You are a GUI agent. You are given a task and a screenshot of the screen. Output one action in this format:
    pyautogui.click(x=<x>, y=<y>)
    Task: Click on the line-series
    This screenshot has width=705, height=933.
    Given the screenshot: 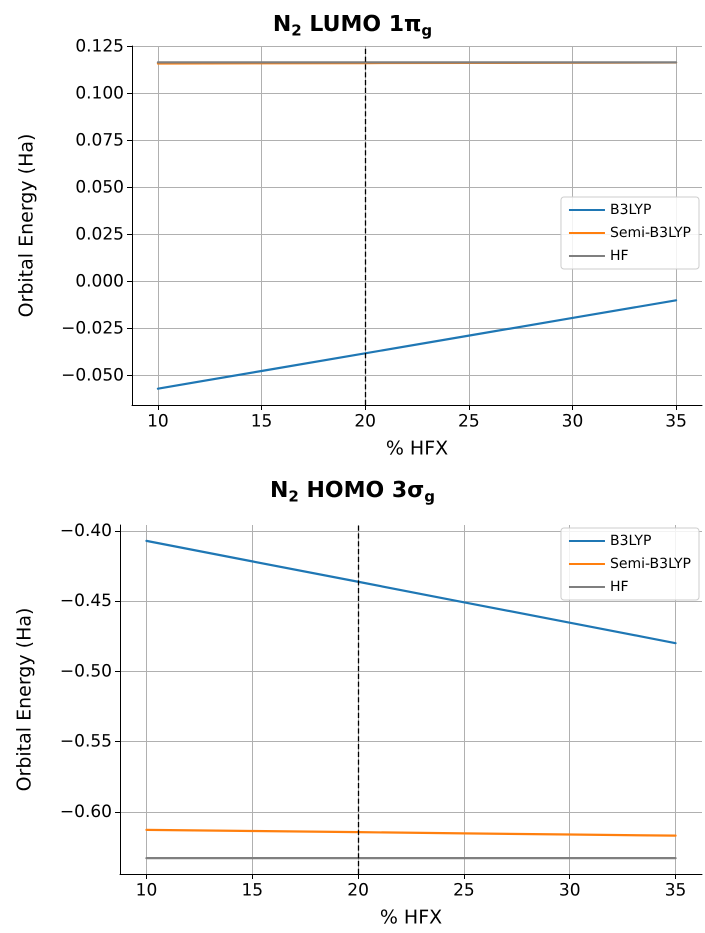 What is the action you would take?
    pyautogui.click(x=417, y=344)
    